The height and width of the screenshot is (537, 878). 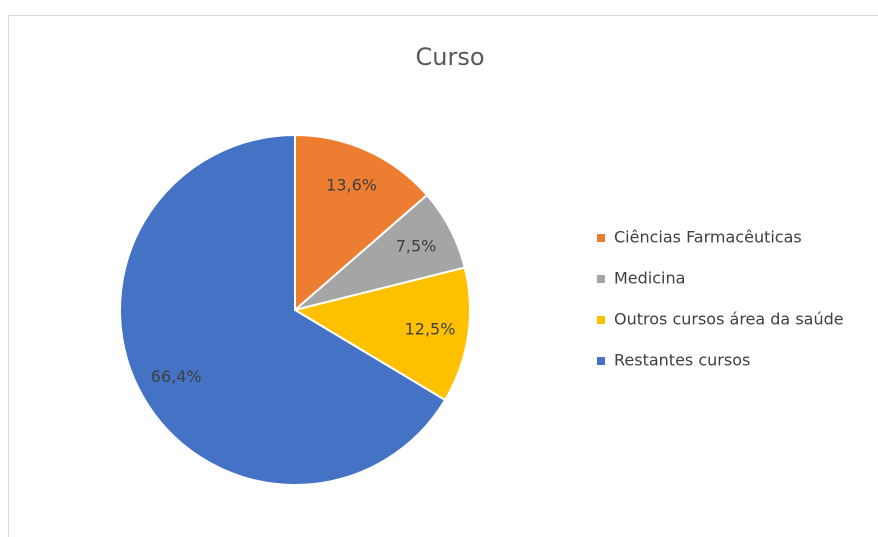 I want to click on legend-label: Medicina, so click(x=649, y=278).